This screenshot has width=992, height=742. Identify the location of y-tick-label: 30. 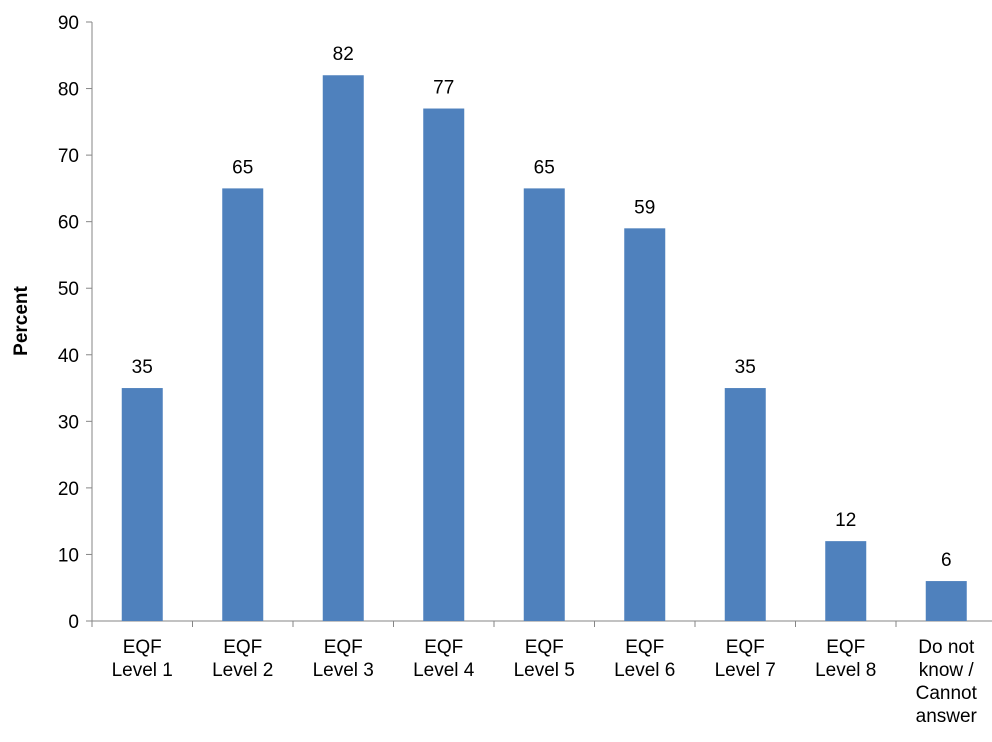
(68, 422).